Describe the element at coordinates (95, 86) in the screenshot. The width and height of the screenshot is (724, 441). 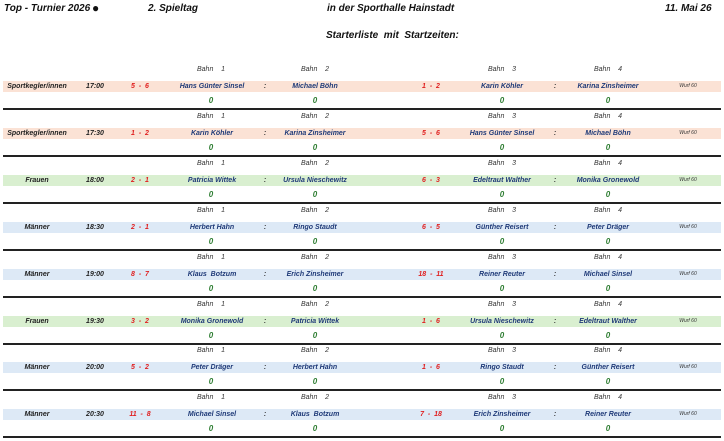
I see `time-cell: 17:00` at that location.